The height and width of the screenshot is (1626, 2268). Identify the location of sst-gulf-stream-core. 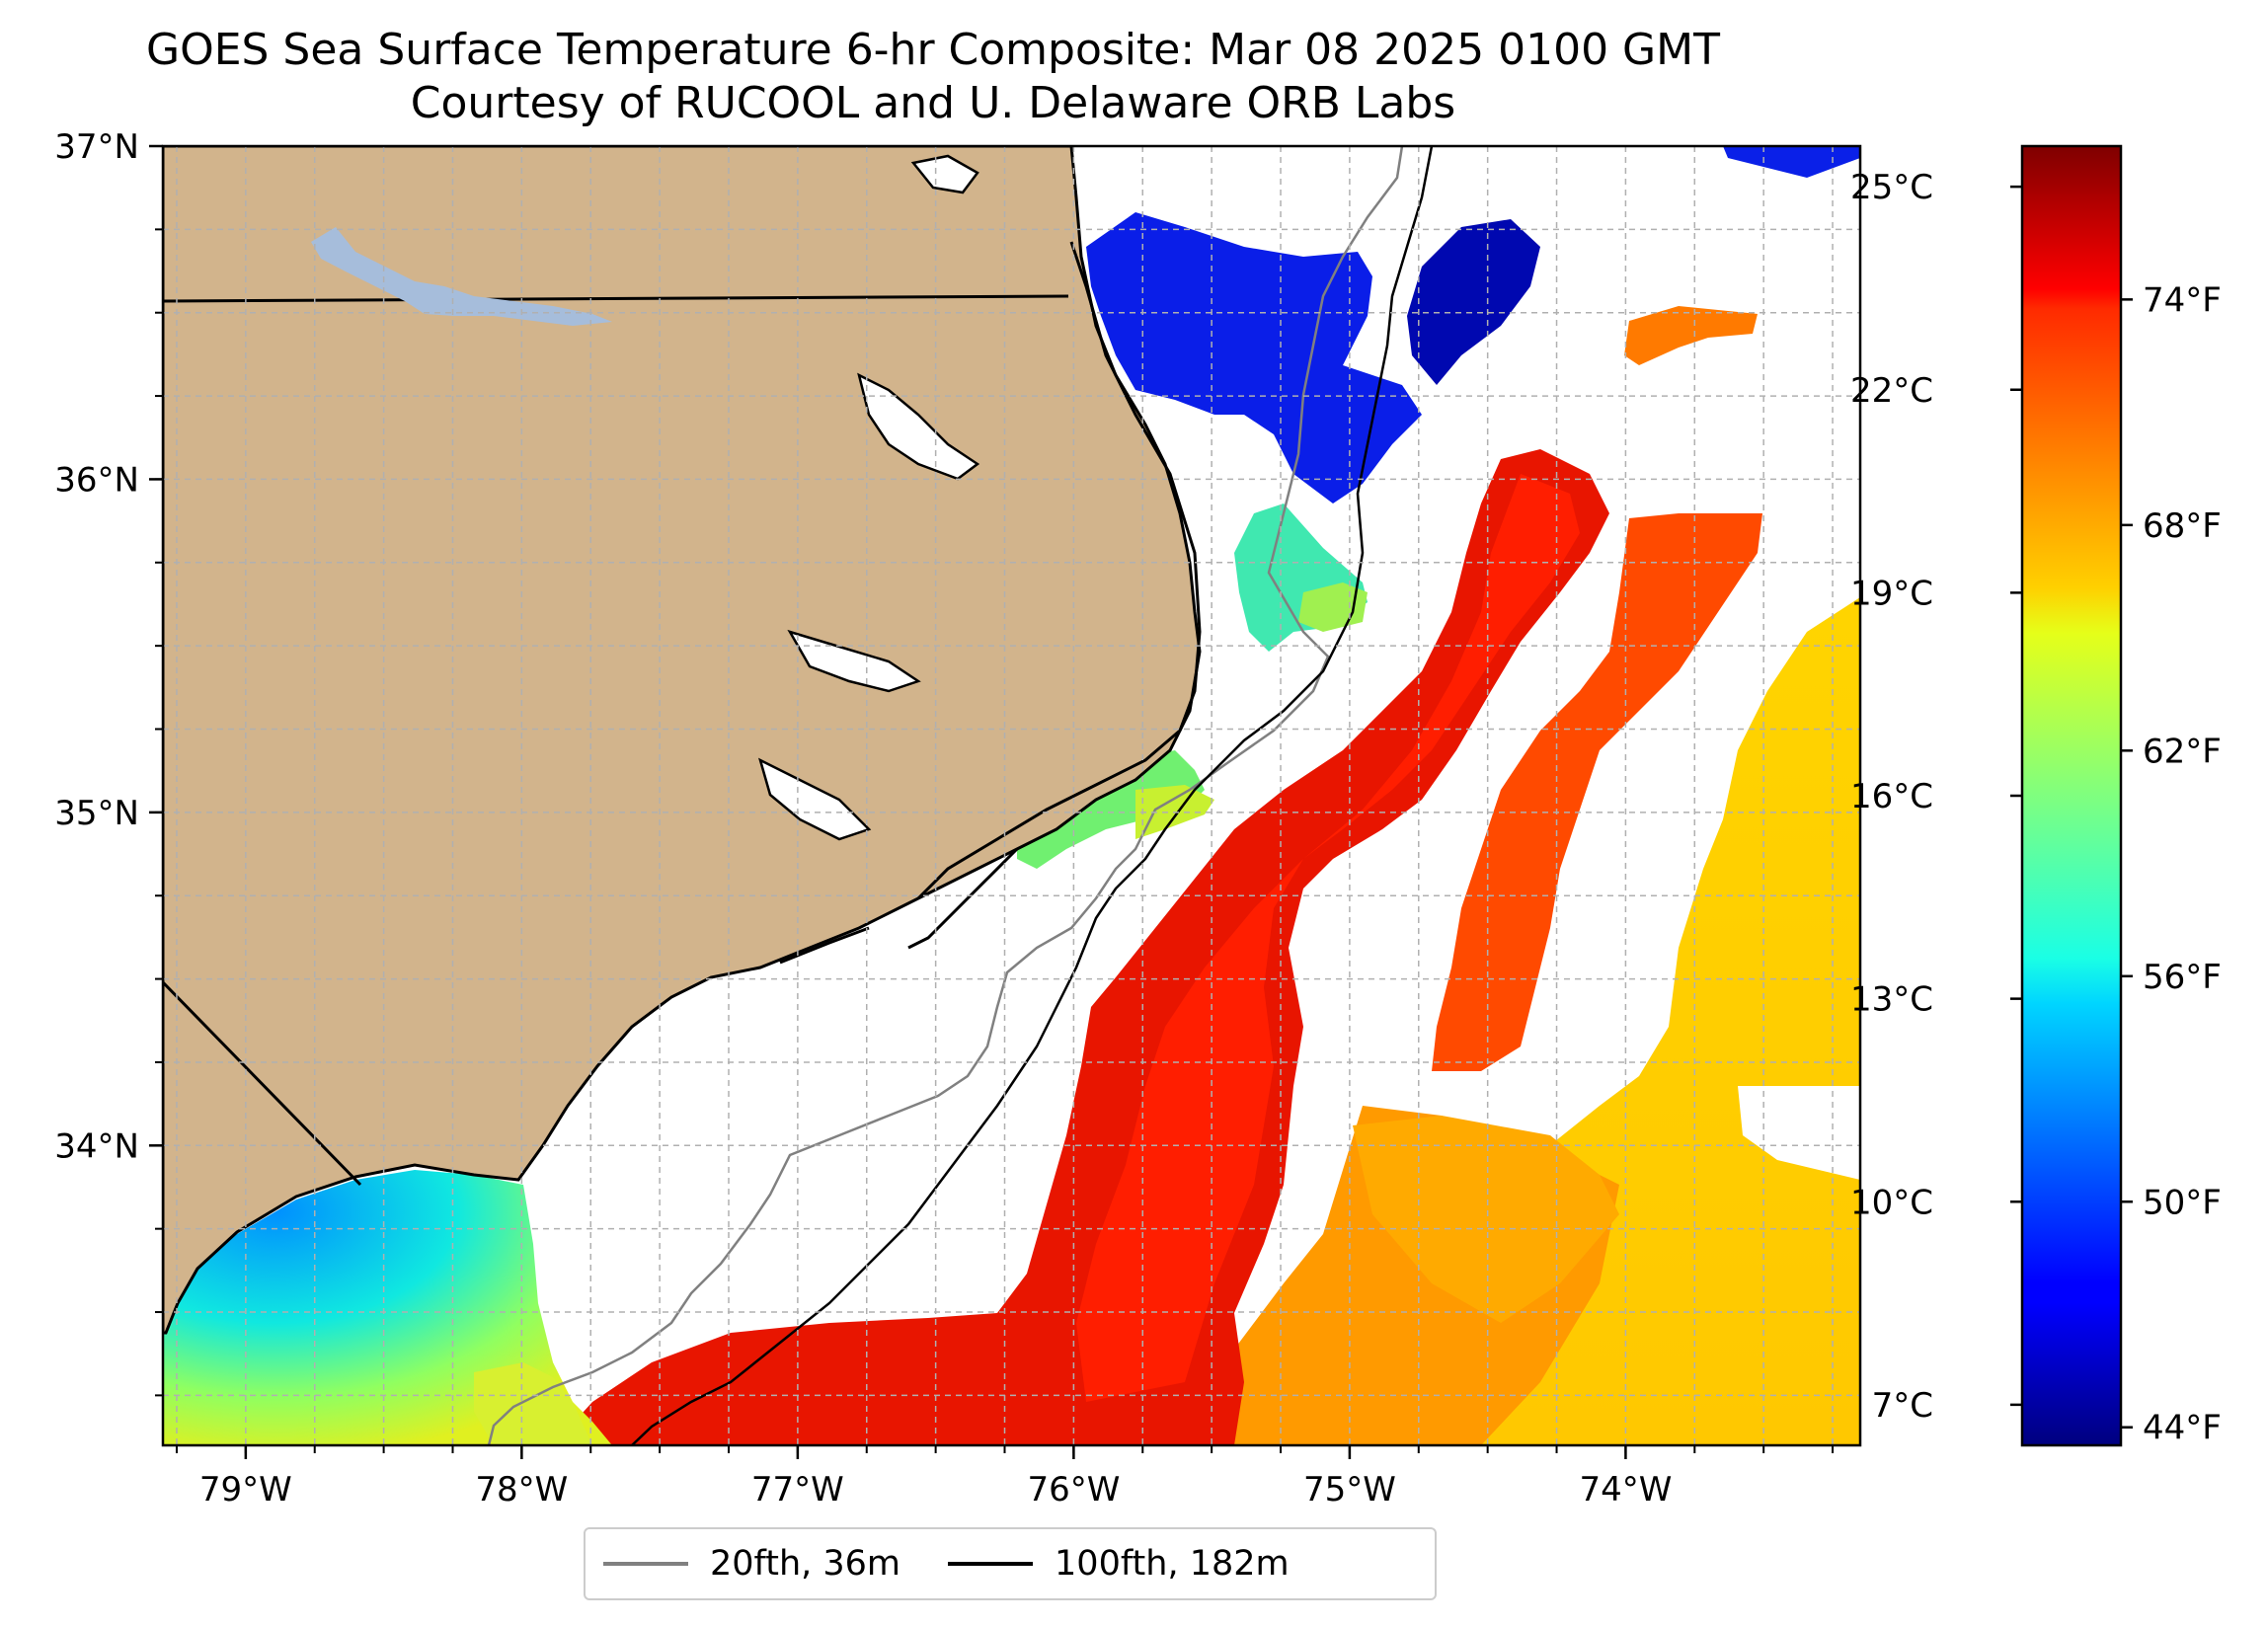
(1328, 938).